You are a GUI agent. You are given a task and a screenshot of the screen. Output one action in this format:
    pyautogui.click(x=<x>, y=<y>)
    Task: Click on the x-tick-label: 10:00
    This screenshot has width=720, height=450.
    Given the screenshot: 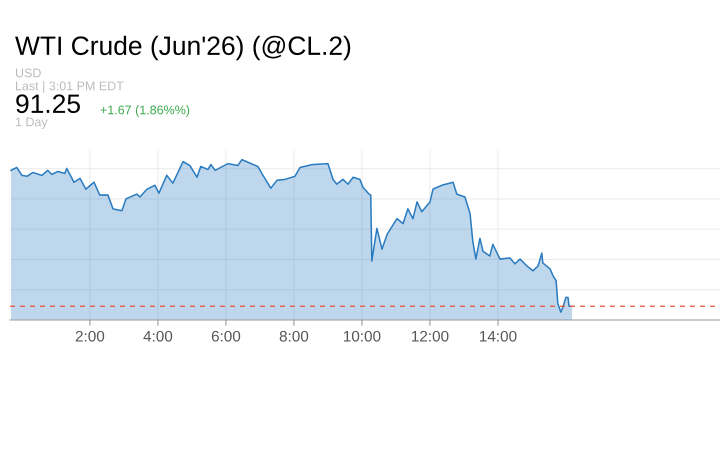 What is the action you would take?
    pyautogui.click(x=362, y=336)
    